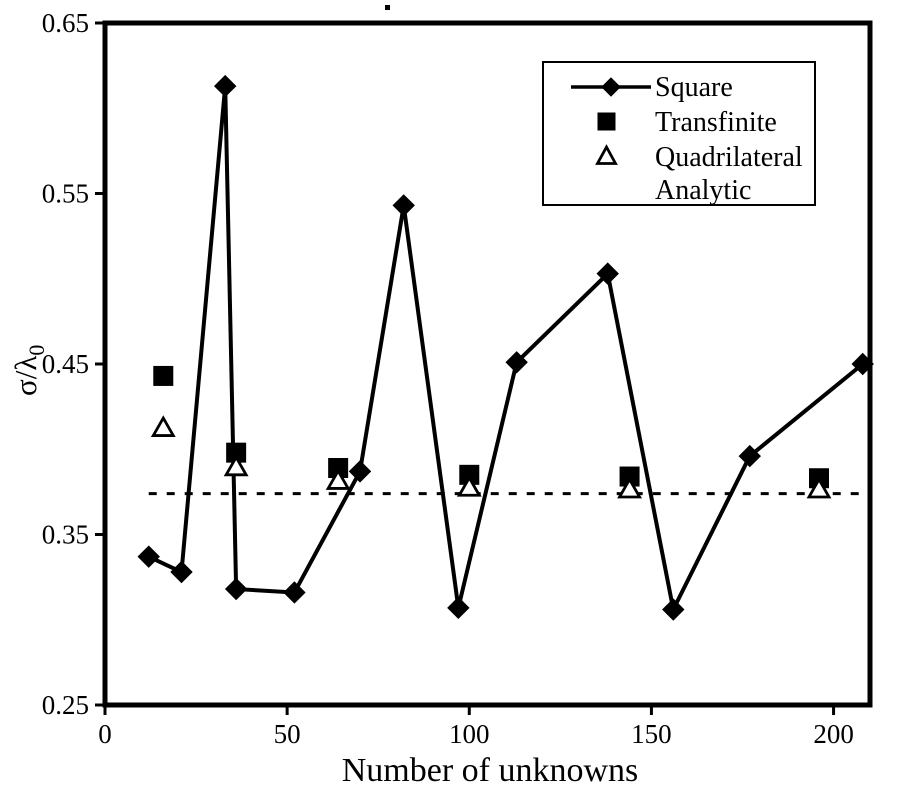 The height and width of the screenshot is (800, 900). Describe the element at coordinates (387, 7) in the screenshot. I see `scan-artifact-dot` at that location.